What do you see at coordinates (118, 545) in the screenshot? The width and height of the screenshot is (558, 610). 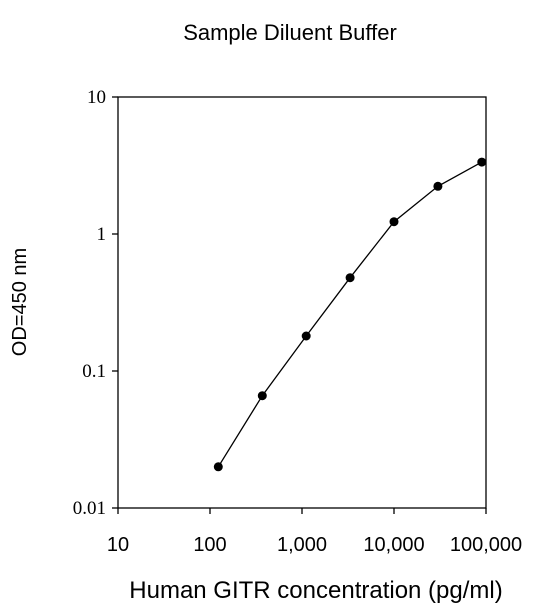 I see `x-tick-label: 10` at bounding box center [118, 545].